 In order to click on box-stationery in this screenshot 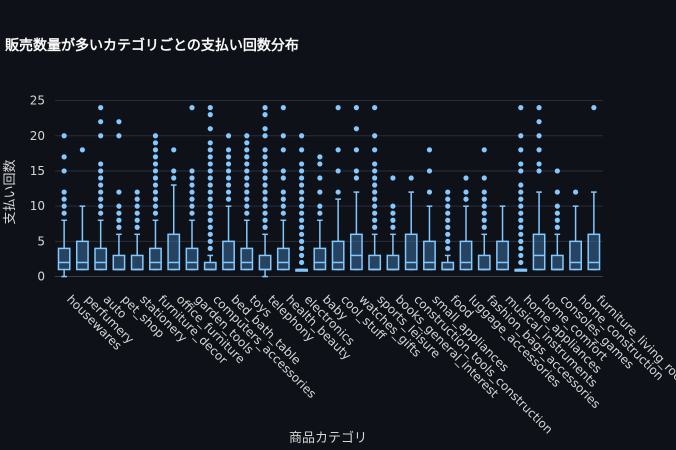, I will do `click(137, 230)`.